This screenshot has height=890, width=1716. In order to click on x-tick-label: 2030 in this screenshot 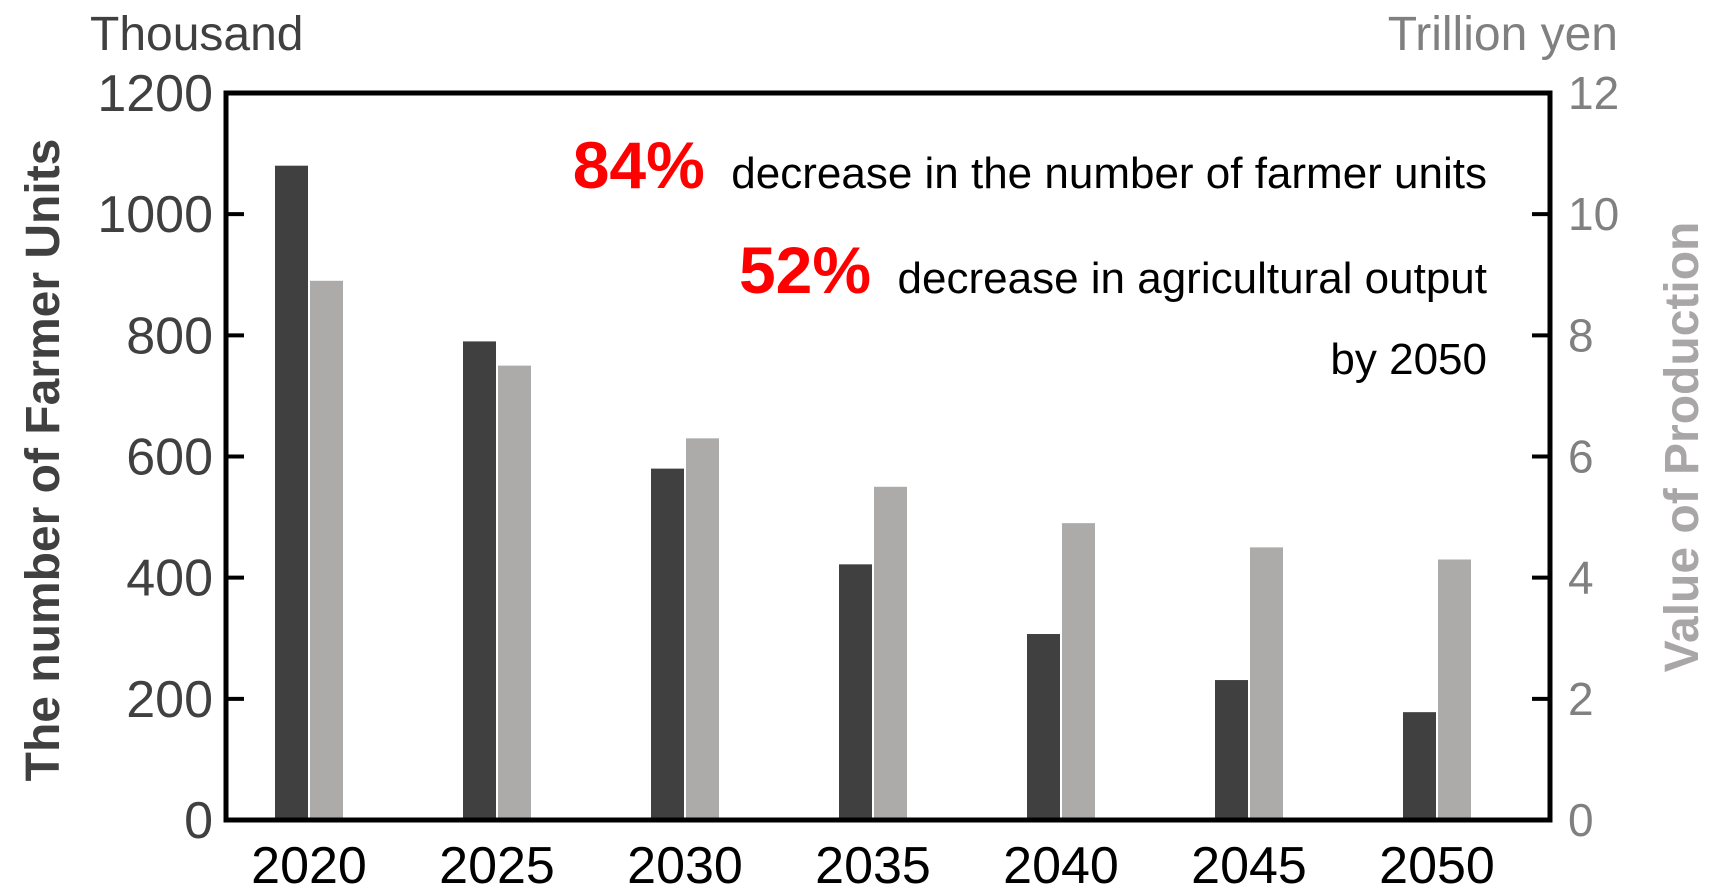, I will do `click(685, 863)`.